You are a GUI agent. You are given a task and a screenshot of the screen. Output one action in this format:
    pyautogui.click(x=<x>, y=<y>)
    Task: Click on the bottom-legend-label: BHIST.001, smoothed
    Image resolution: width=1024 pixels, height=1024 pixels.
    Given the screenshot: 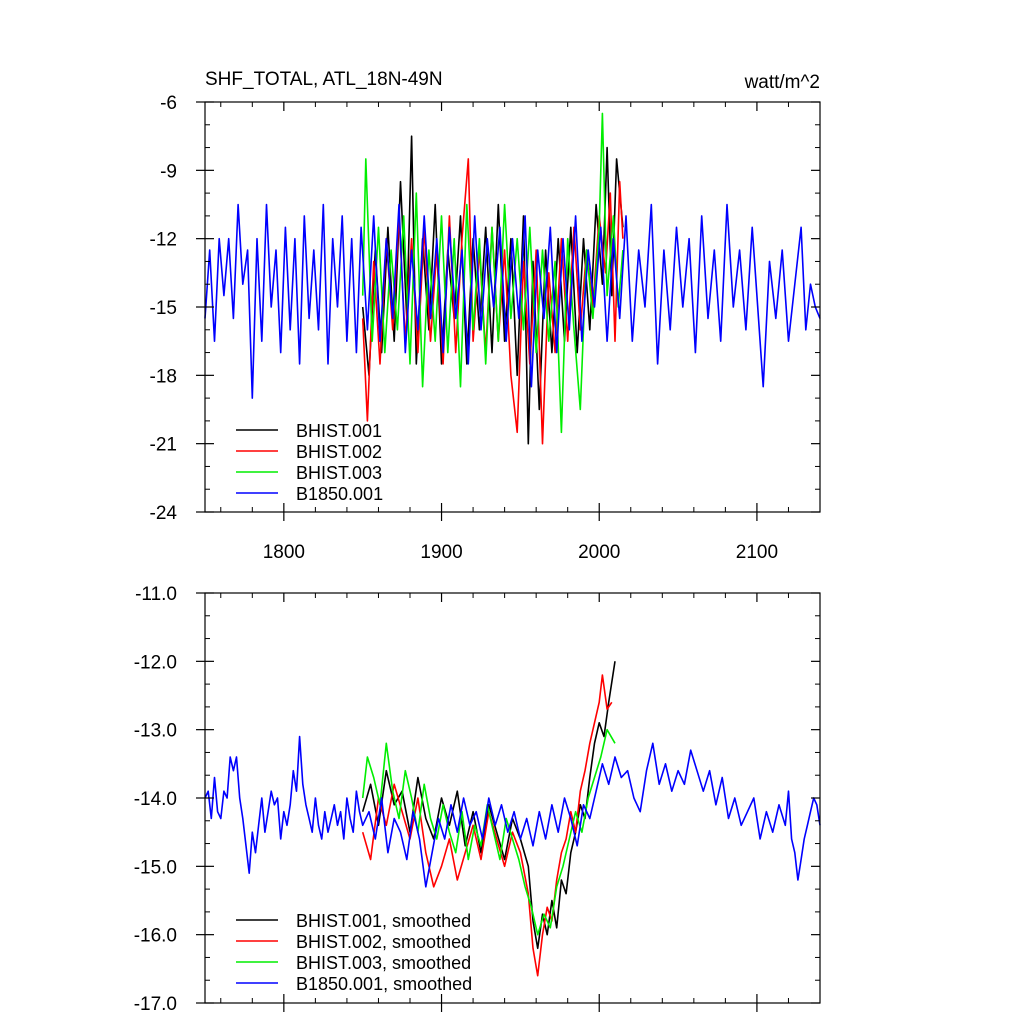 What is the action you would take?
    pyautogui.click(x=383, y=921)
    